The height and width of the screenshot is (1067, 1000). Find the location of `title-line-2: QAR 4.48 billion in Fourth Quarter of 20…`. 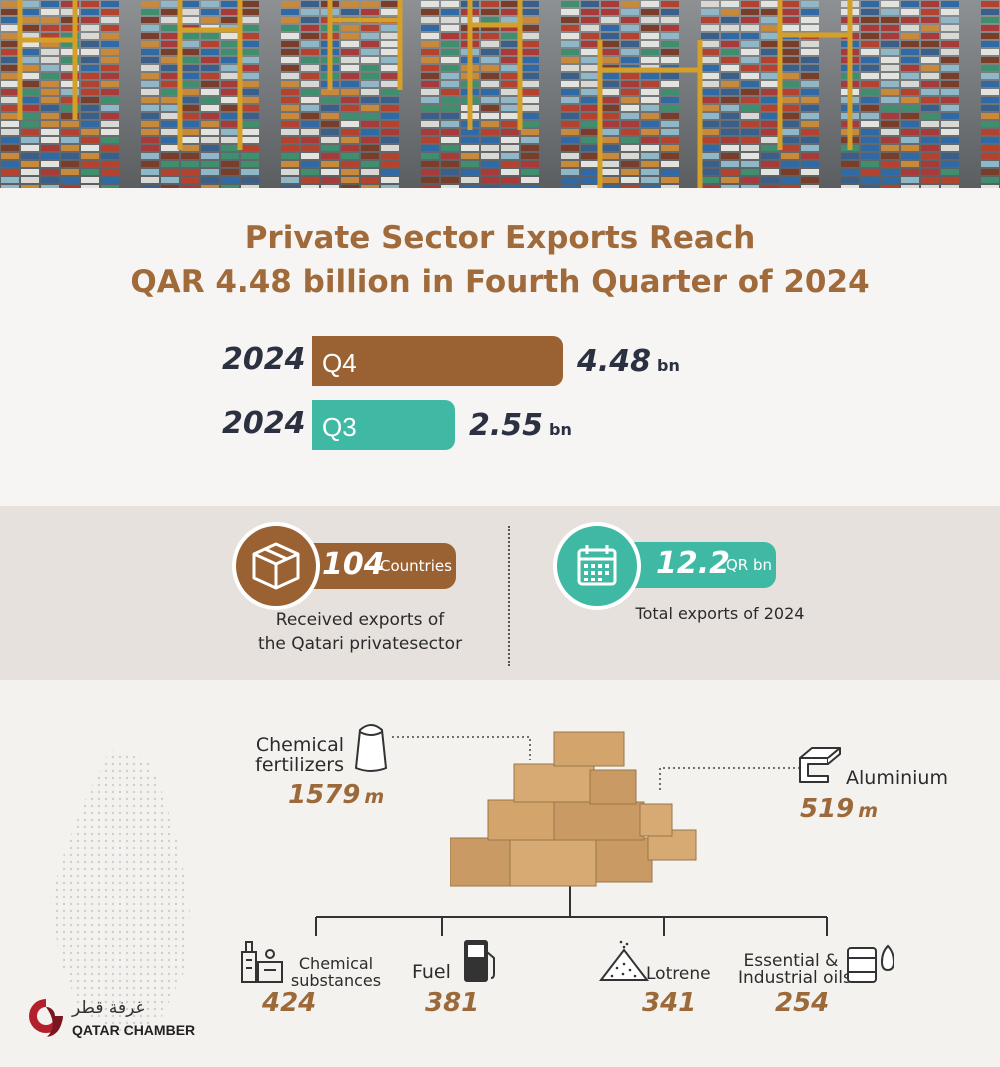

title-line-2: QAR 4.48 billion in Fourth Quarter of 20… is located at coordinates (500, 282).